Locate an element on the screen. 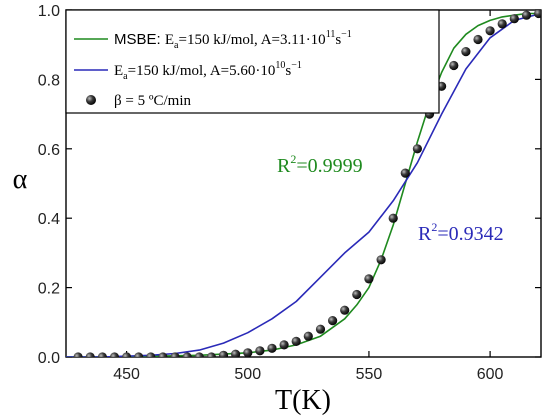  x-tick-label: 500 is located at coordinates (247, 374).